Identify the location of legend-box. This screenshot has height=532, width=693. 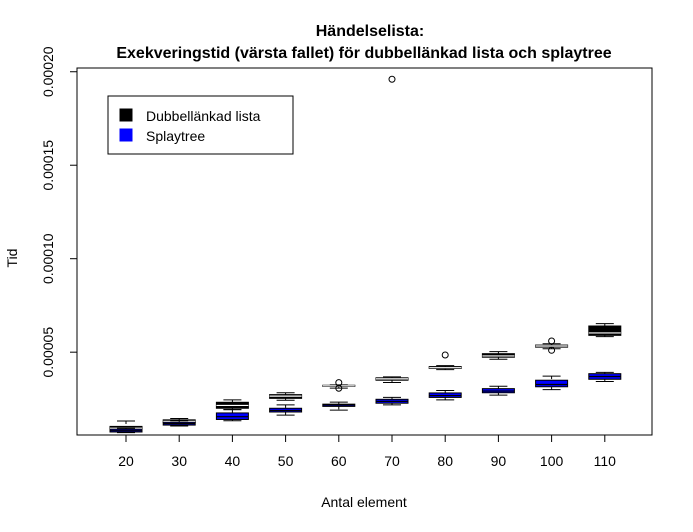
(200, 125).